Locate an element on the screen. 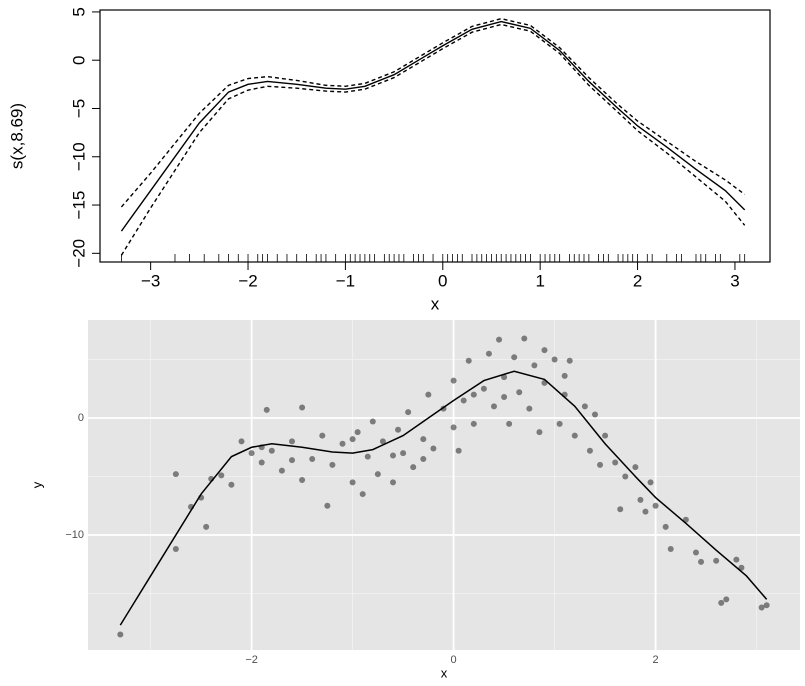 Image resolution: width=805 pixels, height=686 pixels. x-tick-label: −1 is located at coordinates (345, 280).